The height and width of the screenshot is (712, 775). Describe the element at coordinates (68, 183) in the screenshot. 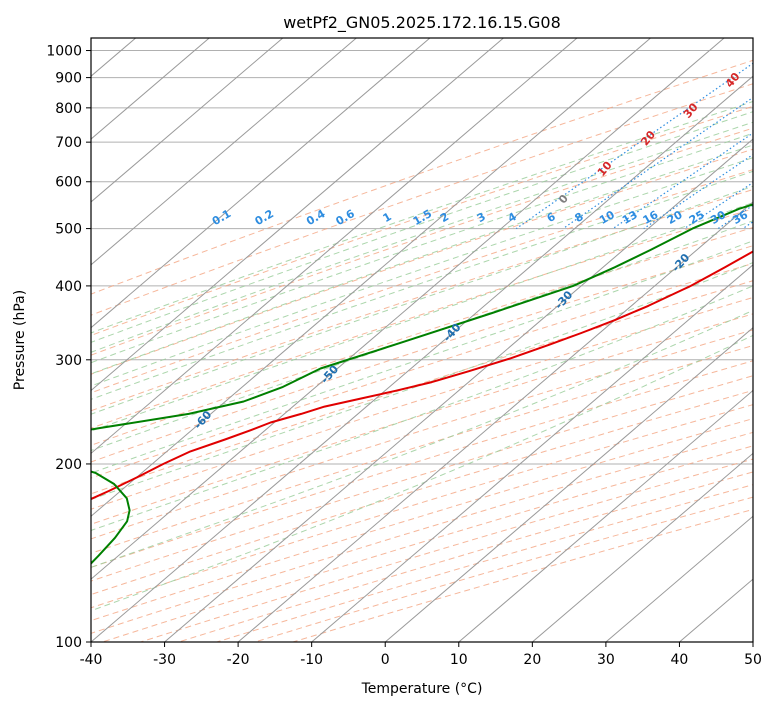

I see `y-tick-label: 600` at that location.